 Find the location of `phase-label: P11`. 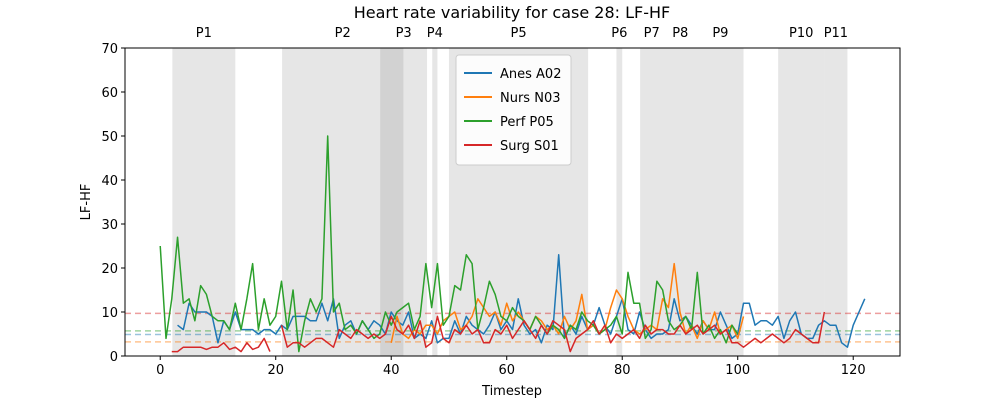

phase-label: P11 is located at coordinates (836, 33).